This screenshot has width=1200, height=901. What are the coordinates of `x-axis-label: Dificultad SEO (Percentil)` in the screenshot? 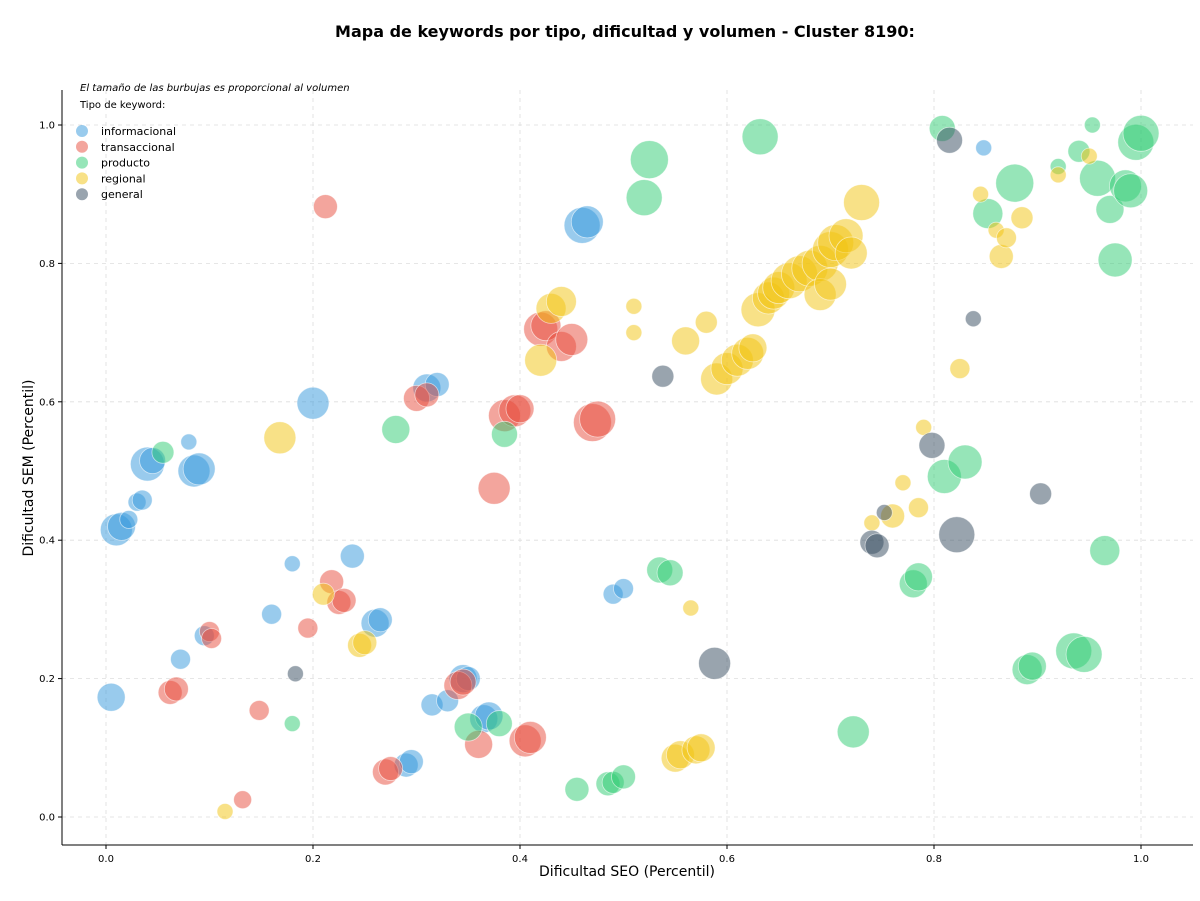 It's located at (627, 872).